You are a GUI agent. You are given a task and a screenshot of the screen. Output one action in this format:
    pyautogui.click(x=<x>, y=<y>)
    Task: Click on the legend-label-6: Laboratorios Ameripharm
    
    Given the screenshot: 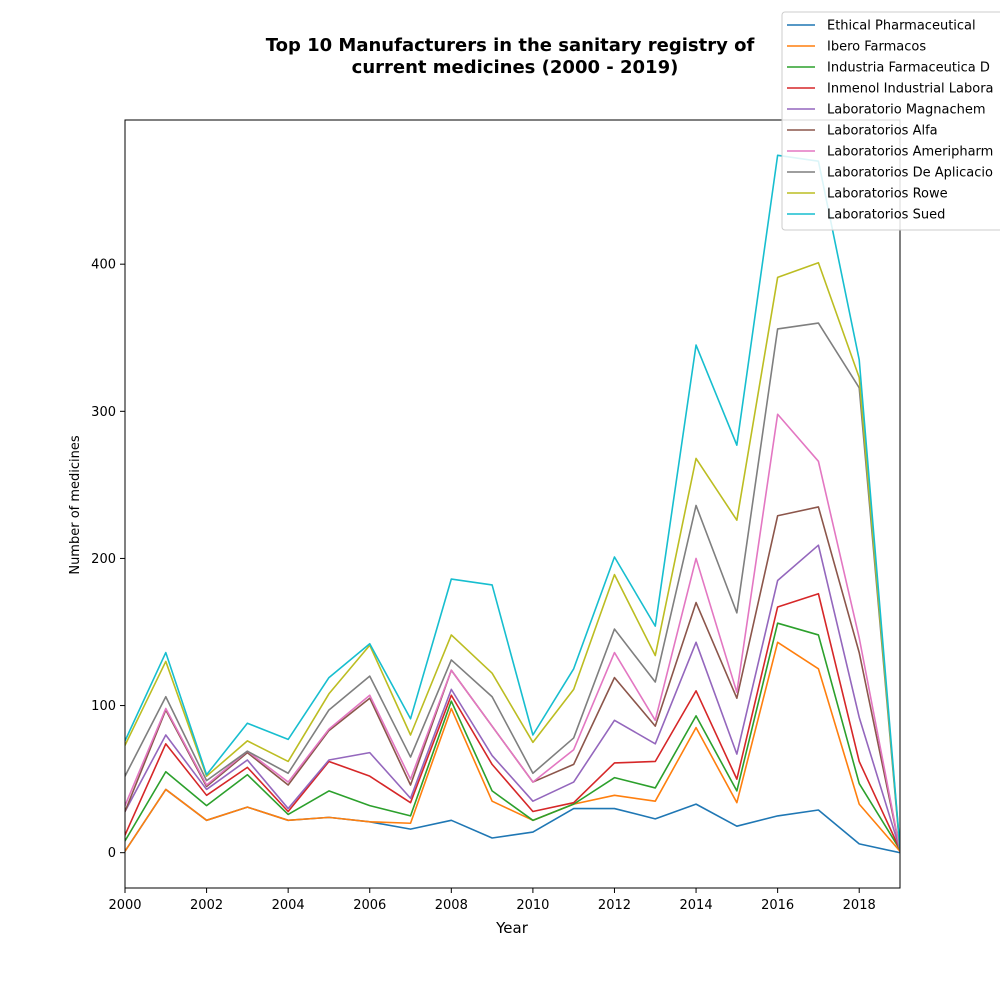 What is the action you would take?
    pyautogui.click(x=910, y=152)
    